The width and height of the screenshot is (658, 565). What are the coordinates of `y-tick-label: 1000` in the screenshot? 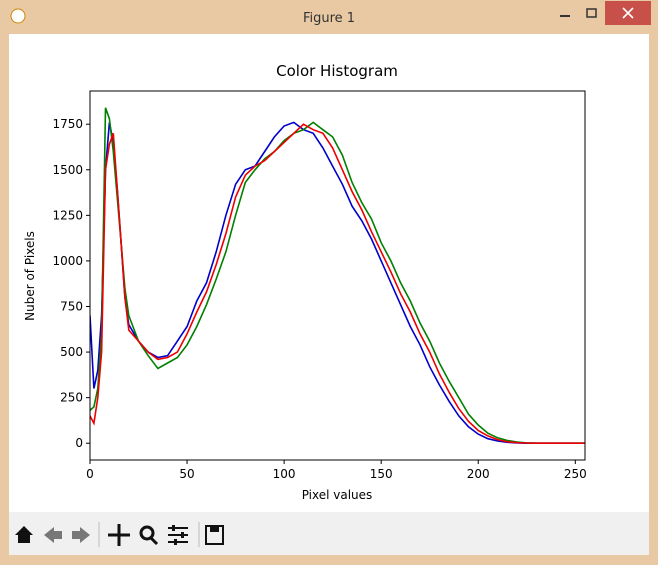 It's located at (67, 261).